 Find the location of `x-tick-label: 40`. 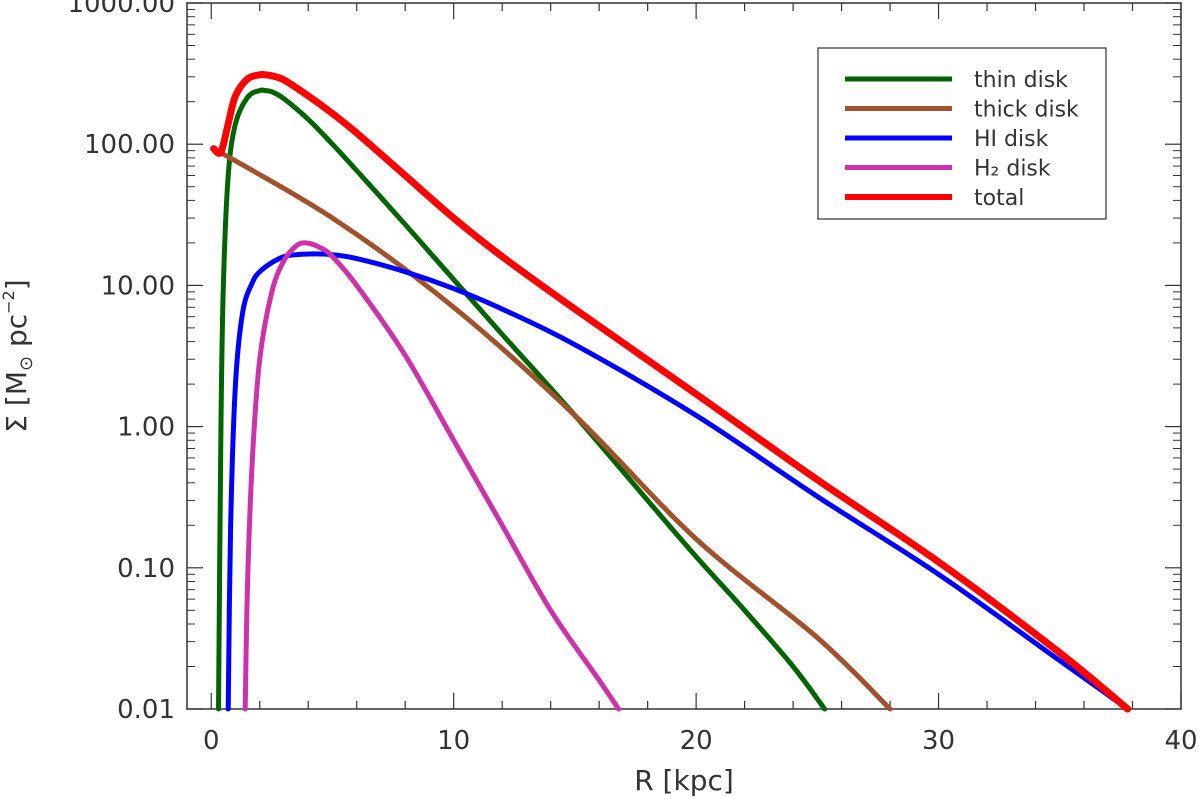

x-tick-label: 40 is located at coordinates (1180, 741).